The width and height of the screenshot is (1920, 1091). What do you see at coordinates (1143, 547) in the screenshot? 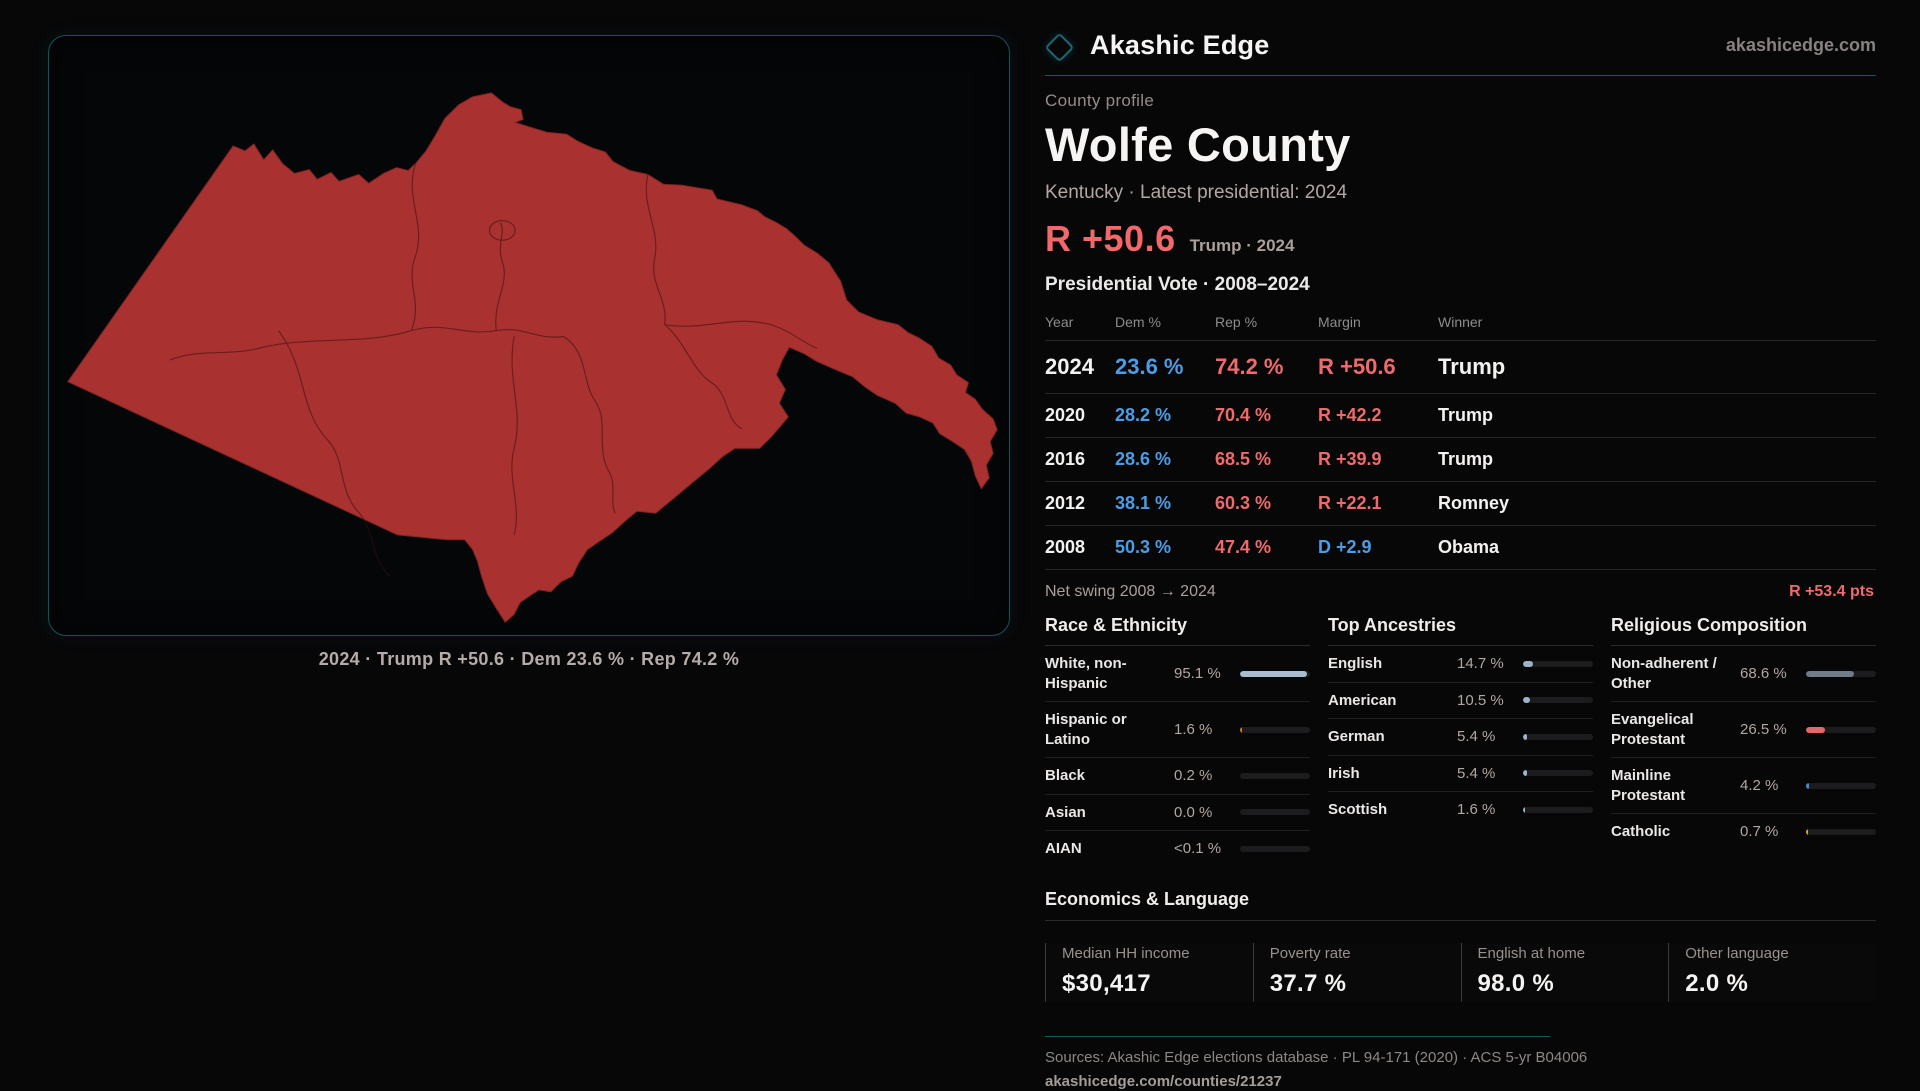
I see `vote-dem-share: 50.3 %` at bounding box center [1143, 547].